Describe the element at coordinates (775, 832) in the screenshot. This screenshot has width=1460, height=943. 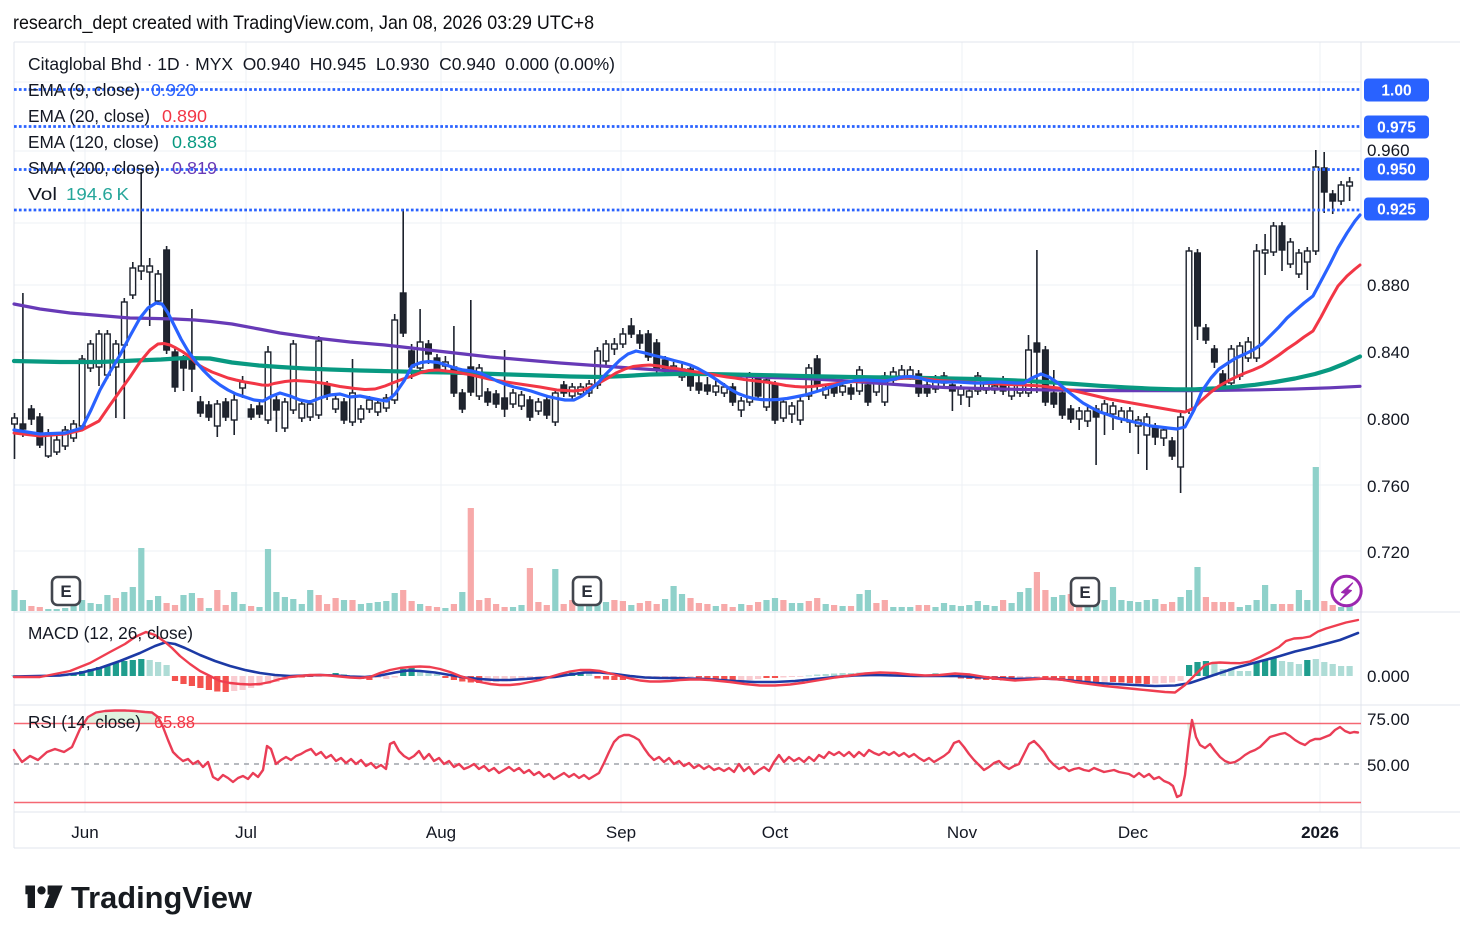
I see `svg-text: Oct` at that location.